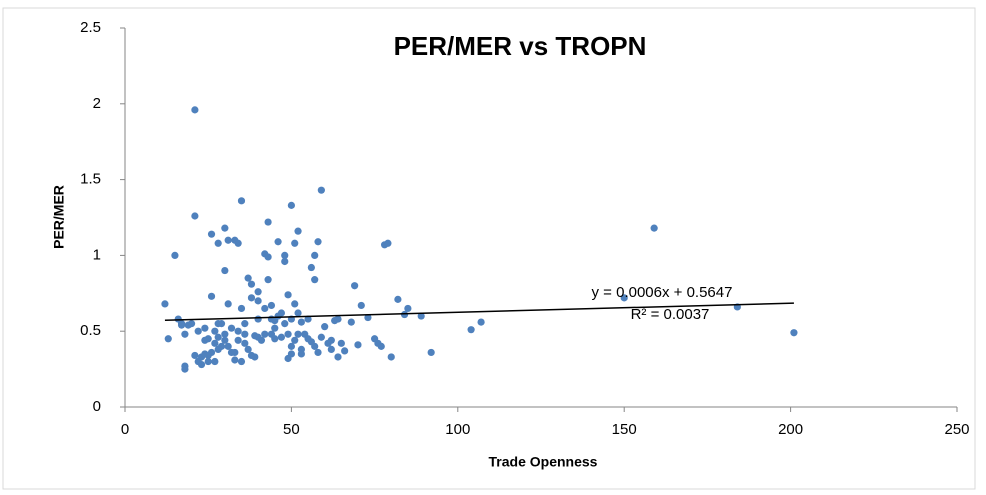 The image size is (986, 495). Describe the element at coordinates (97, 103) in the screenshot. I see `y-tick-label: 2` at that location.